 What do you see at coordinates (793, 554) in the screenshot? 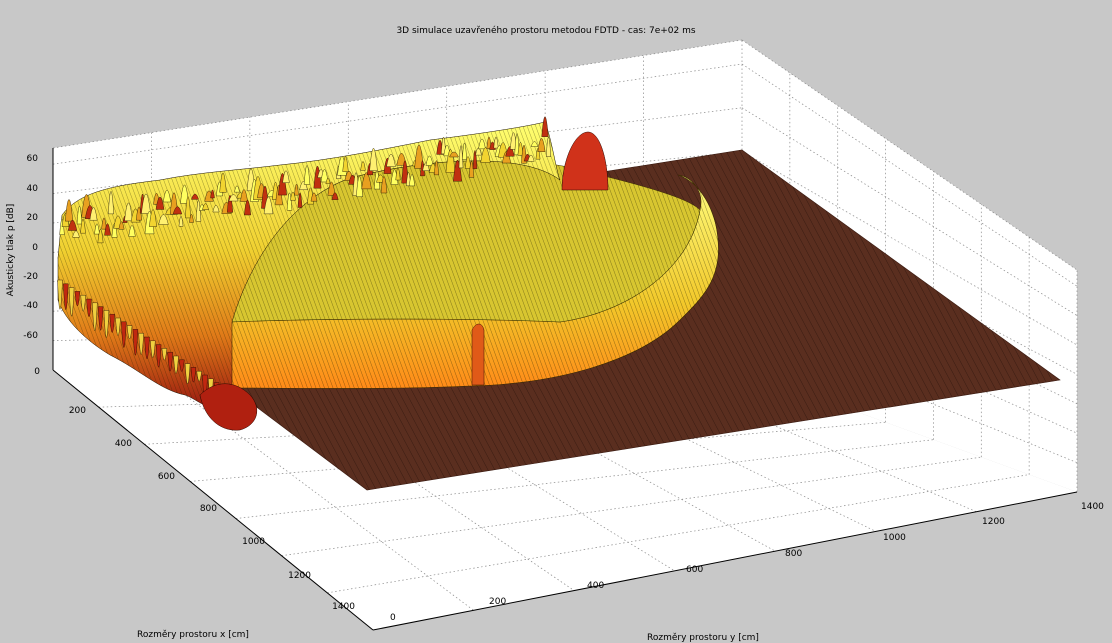
I see `y-tick-label: 800` at bounding box center [793, 554].